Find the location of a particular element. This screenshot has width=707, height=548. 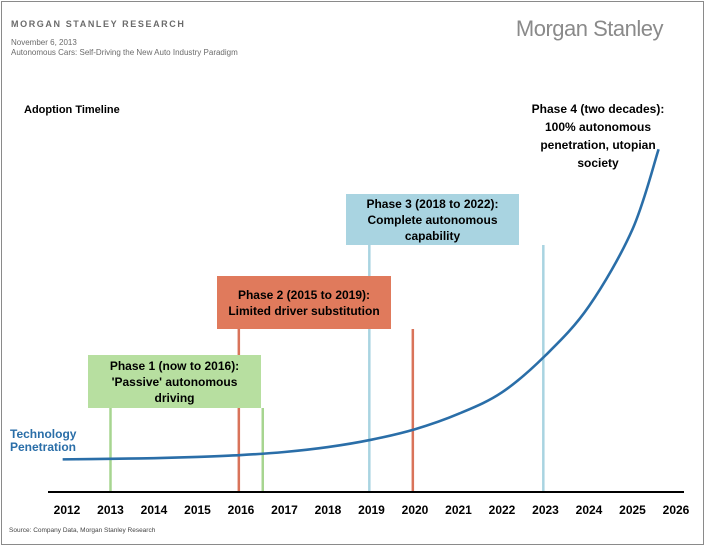

publisher-header: MORGAN STANLEY RESEARCH is located at coordinates (98, 24).